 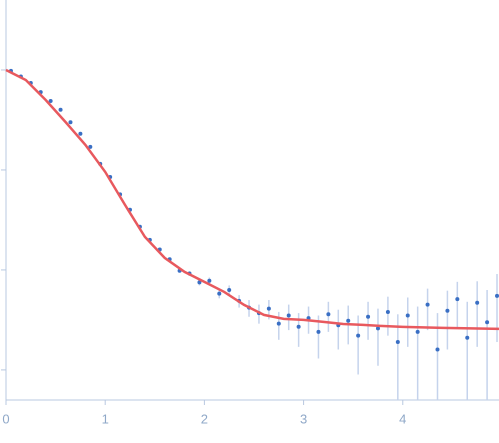 I want to click on x-tick-label: 0, so click(x=5, y=418).